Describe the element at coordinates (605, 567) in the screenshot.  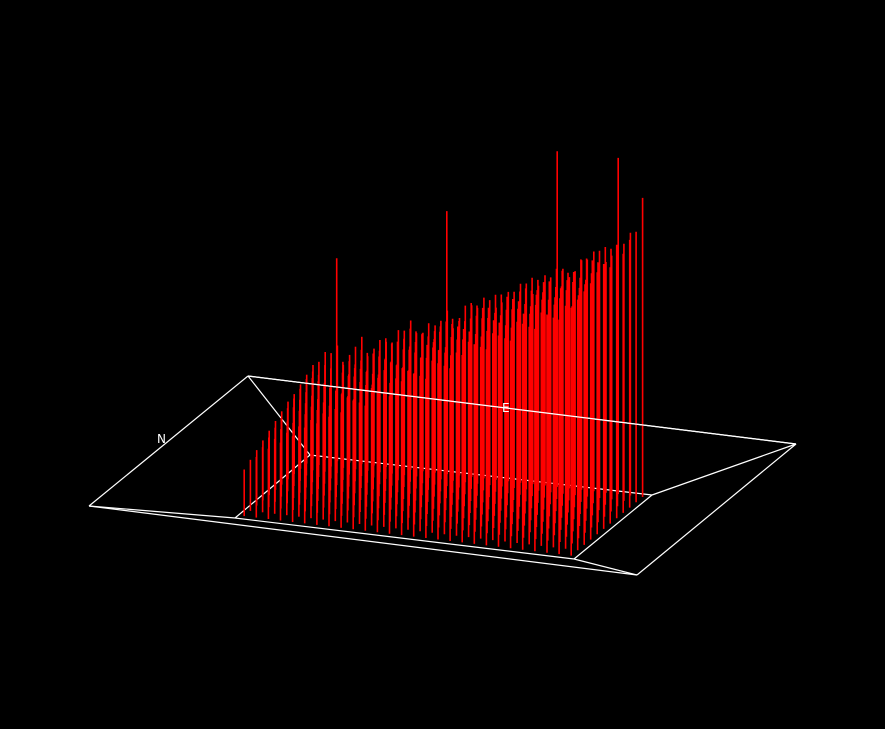
I see `frame-bevel-front` at that location.